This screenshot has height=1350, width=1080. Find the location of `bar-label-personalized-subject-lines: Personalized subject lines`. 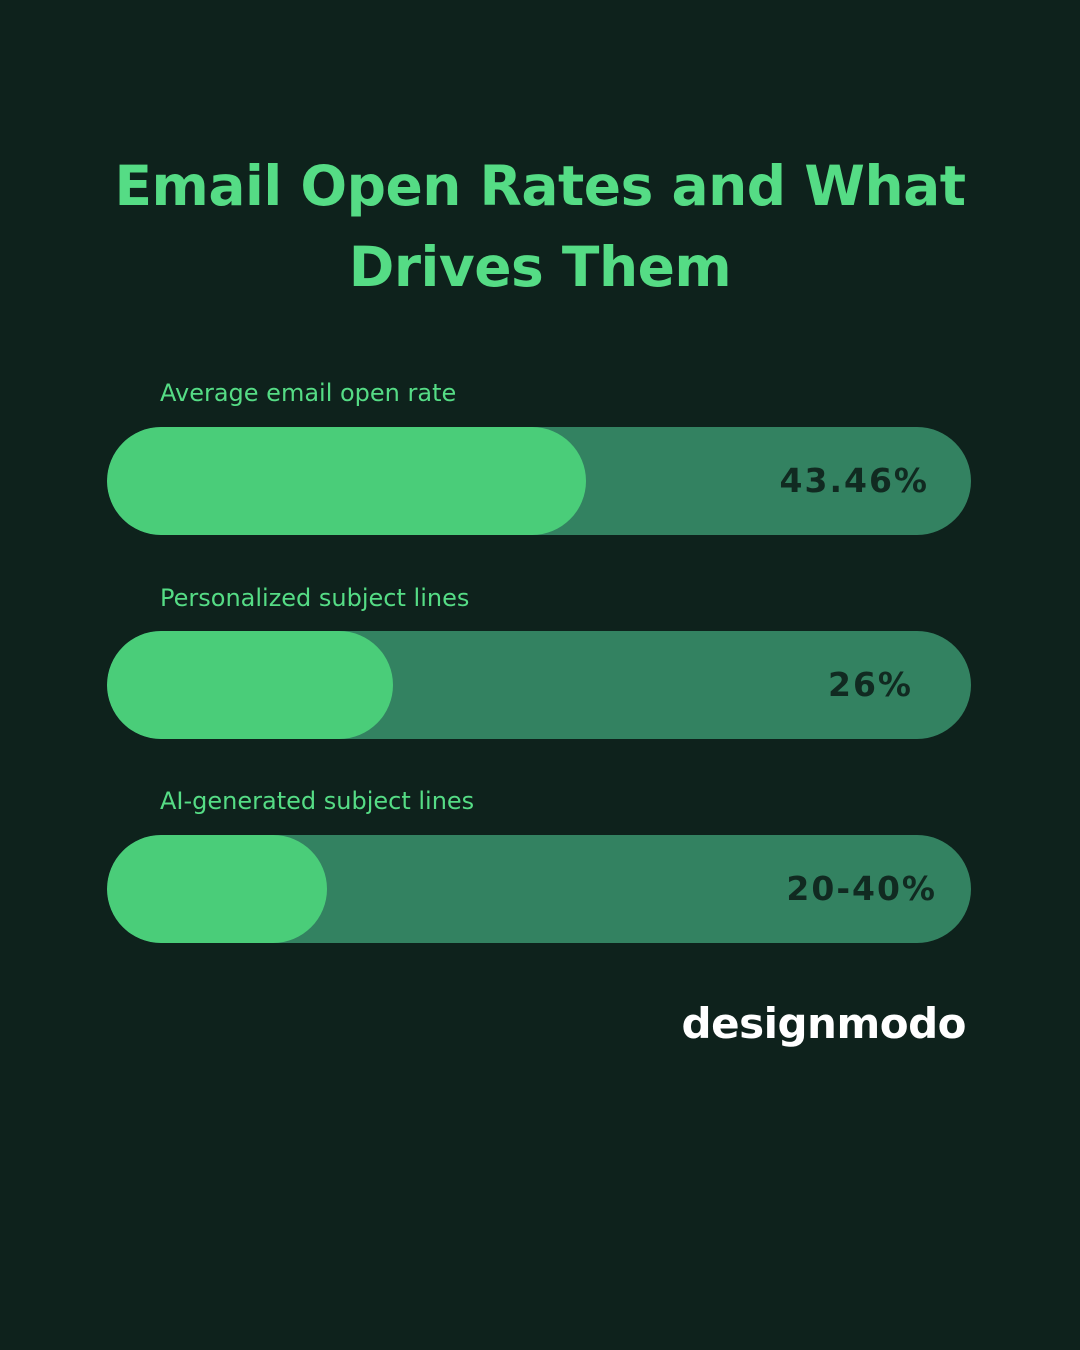

bar-label-personalized-subject-lines: Personalized subject lines is located at coordinates (315, 598).